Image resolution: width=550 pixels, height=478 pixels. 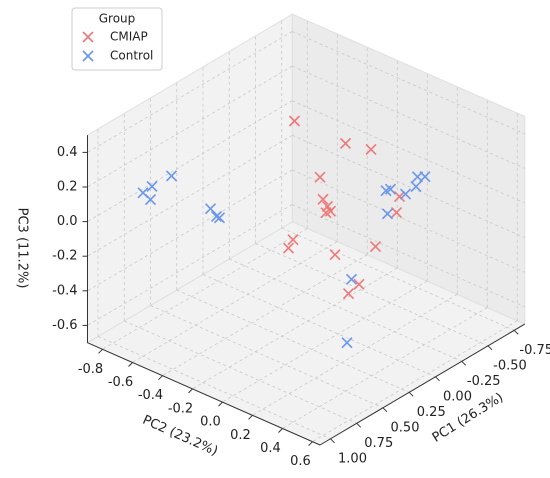 I want to click on y-tick-label: -0.4, so click(x=150, y=395).